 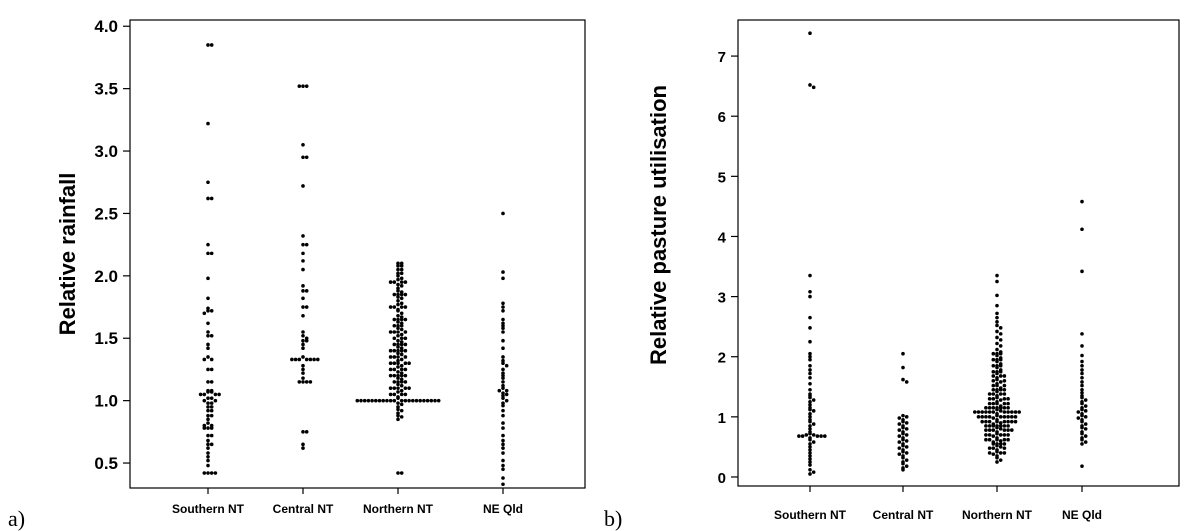 I want to click on y-tick-label: 3.5, so click(x=106, y=89).